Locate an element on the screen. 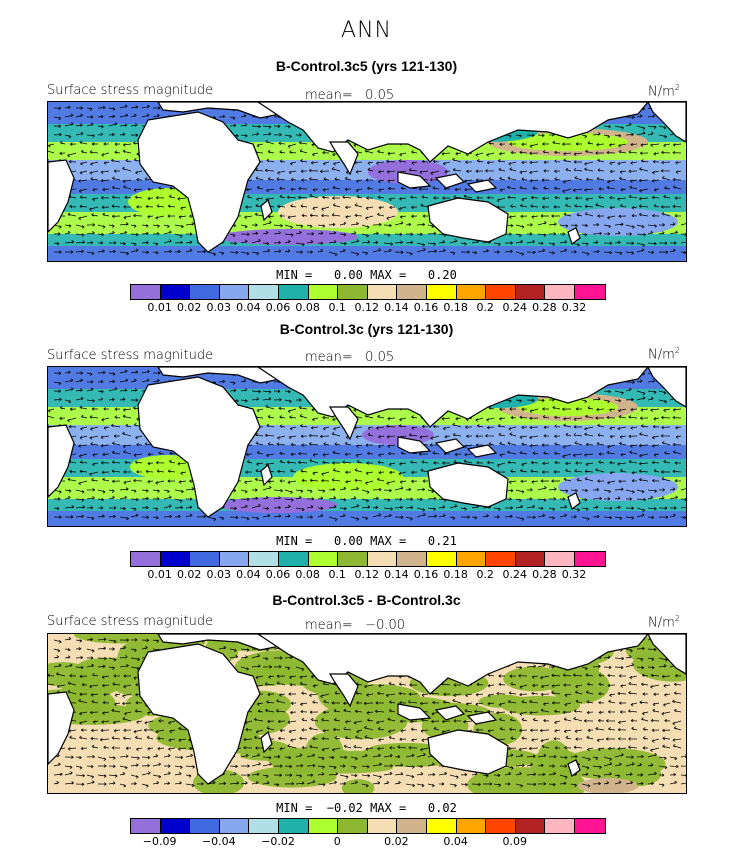  mean-label-text: mean= is located at coordinates (329, 95).